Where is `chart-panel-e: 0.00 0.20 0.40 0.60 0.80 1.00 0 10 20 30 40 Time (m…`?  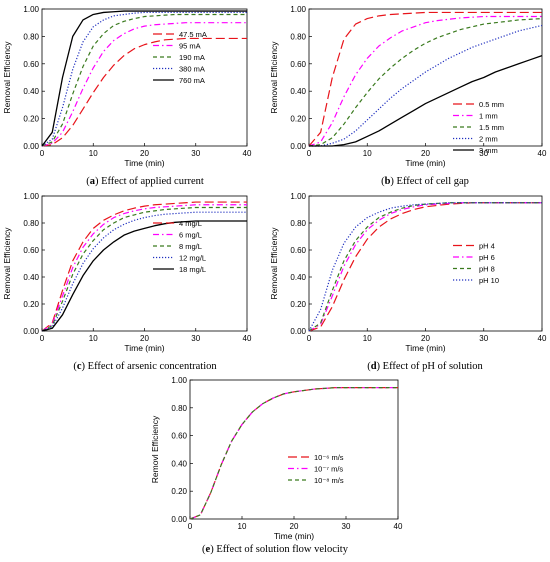 chart-panel-e: 0.00 0.20 0.40 0.60 0.80 1.00 0 10 20 30 40 Time (m… is located at coordinates (276, 465).